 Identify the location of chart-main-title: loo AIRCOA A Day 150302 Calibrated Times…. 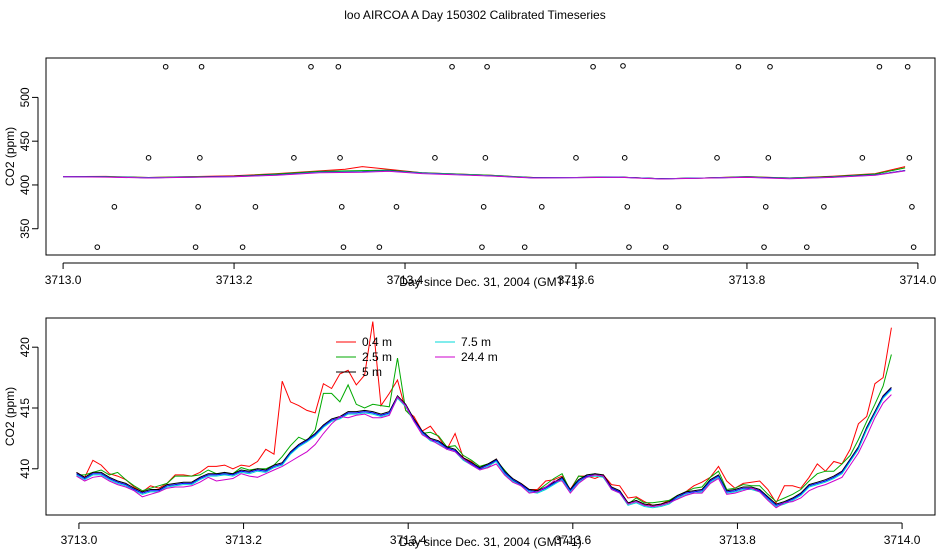
(475, 15).